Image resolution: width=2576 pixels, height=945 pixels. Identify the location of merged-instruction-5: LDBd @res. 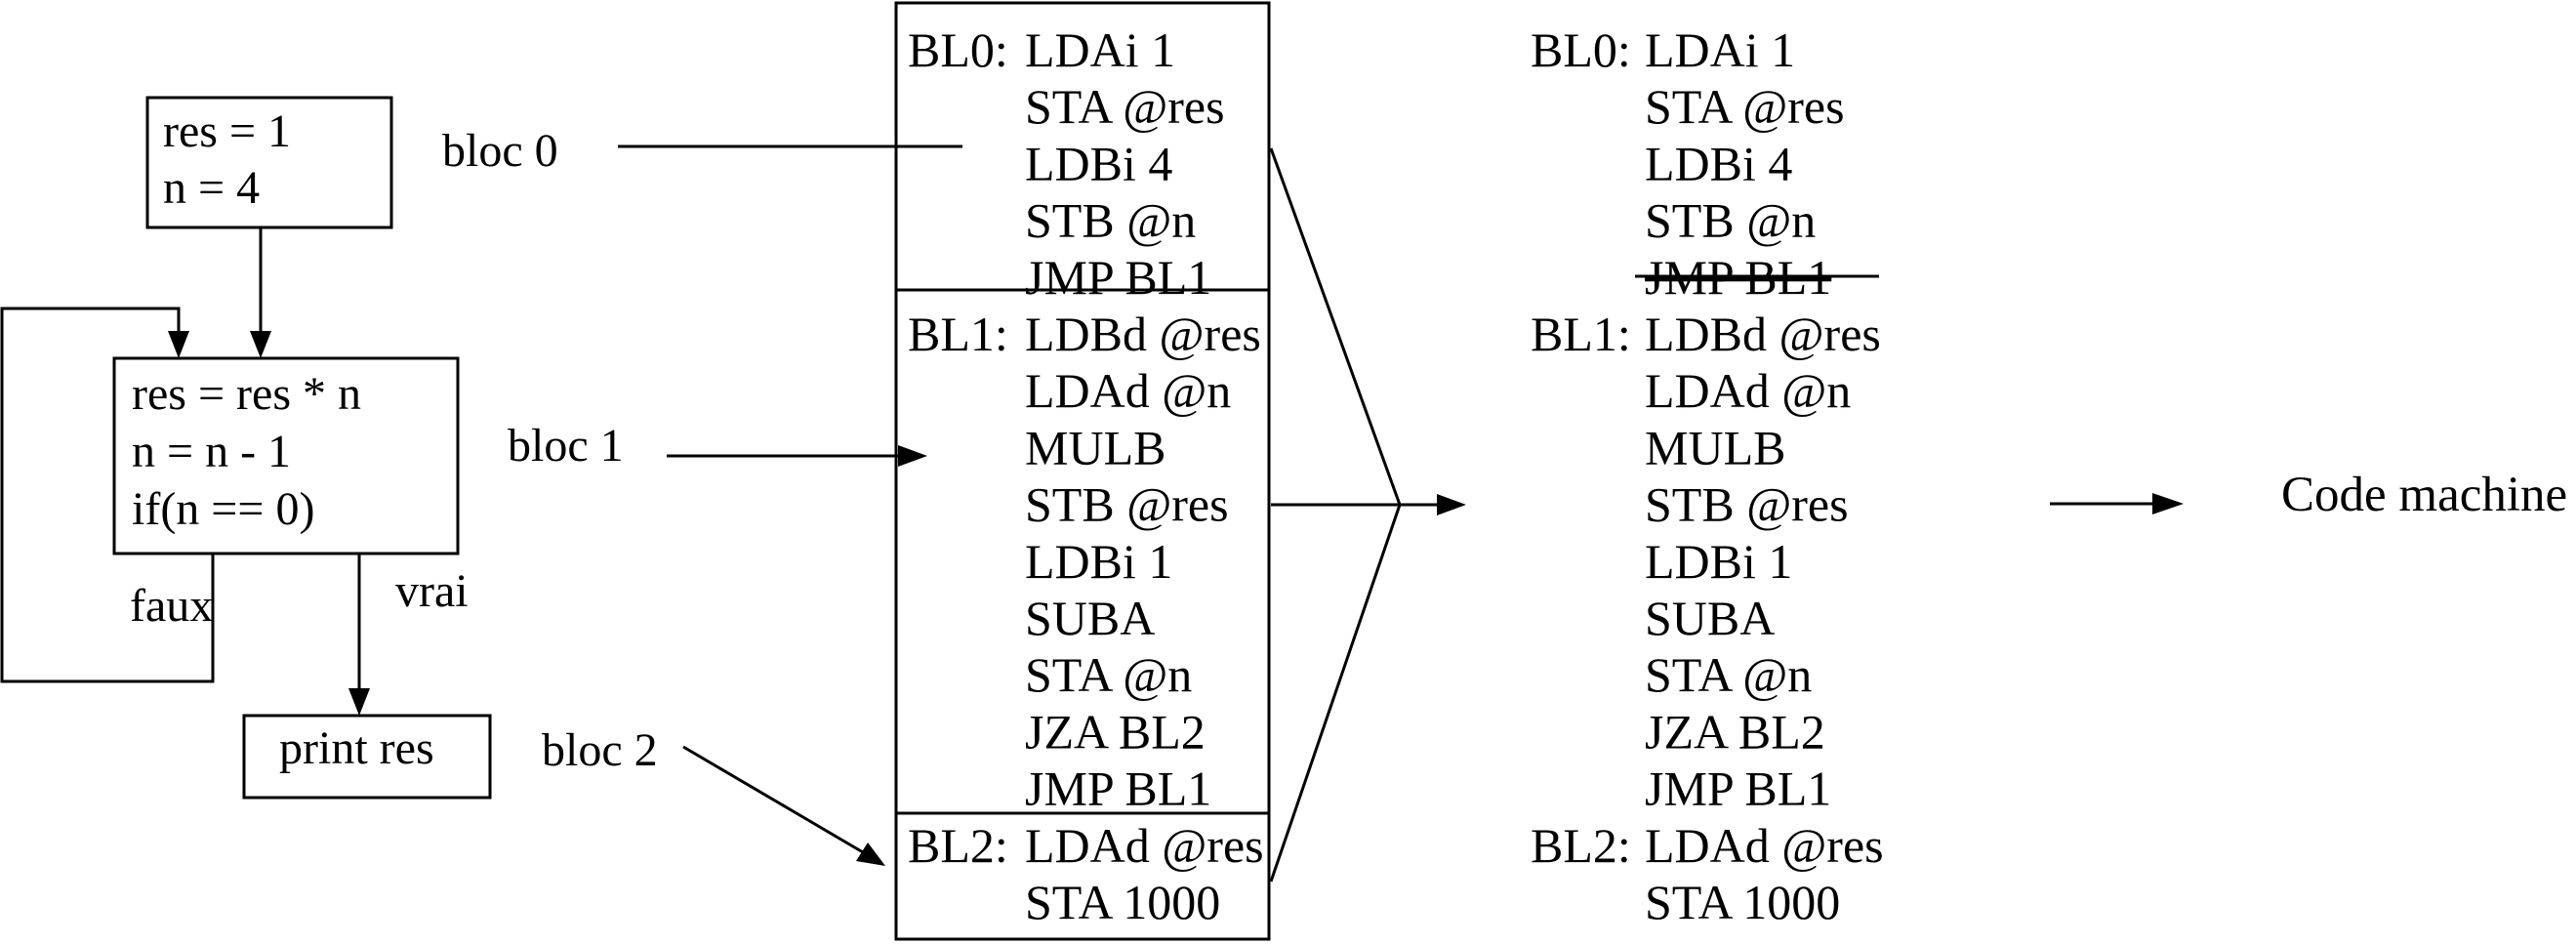
(1763, 334).